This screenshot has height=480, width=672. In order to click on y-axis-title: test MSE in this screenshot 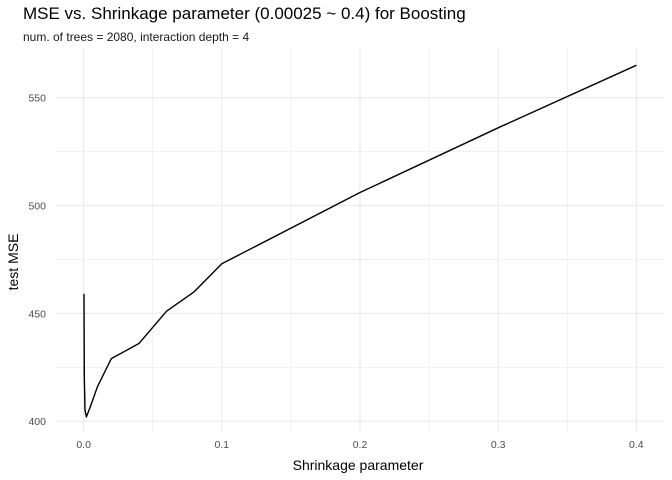, I will do `click(13, 262)`.